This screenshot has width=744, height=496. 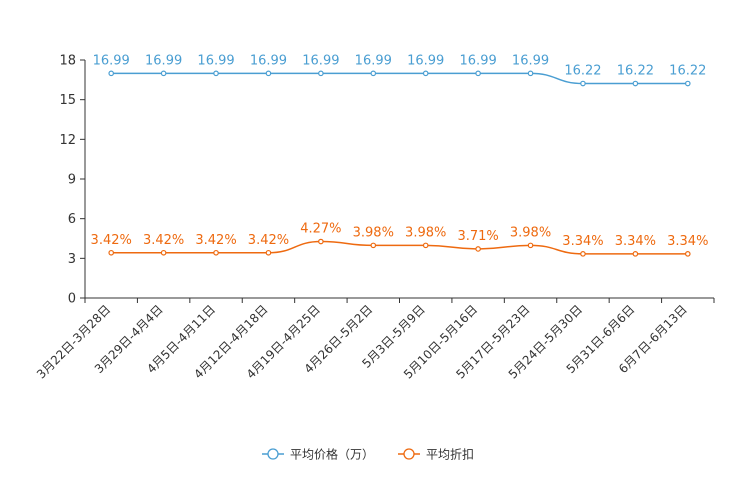 What do you see at coordinates (320, 229) in the screenshot?
I see `data-label: 4.27%` at bounding box center [320, 229].